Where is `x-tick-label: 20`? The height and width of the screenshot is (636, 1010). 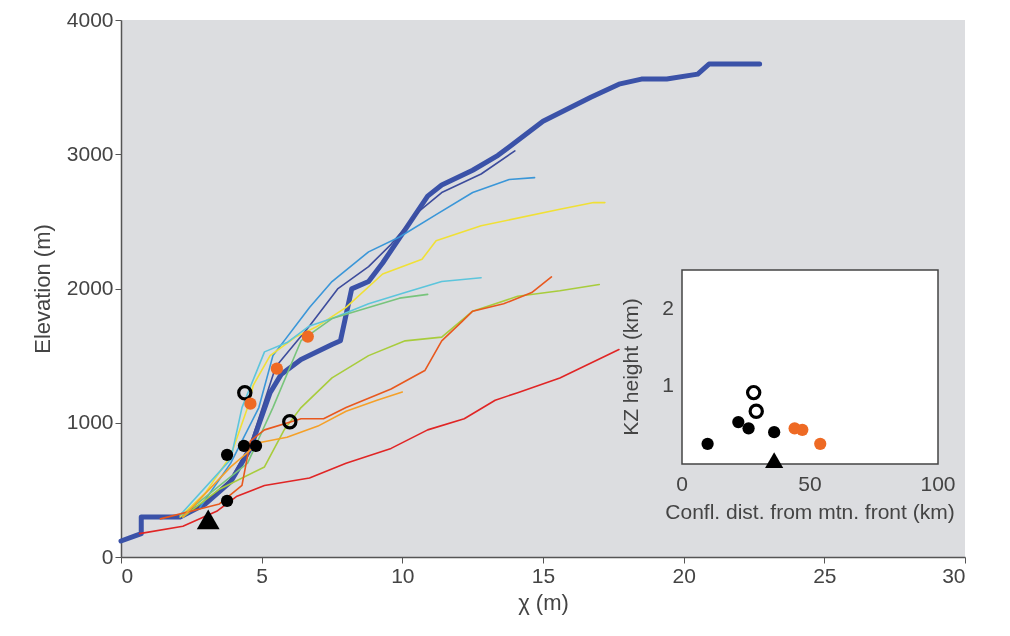
x-tick-label: 20 is located at coordinates (684, 575).